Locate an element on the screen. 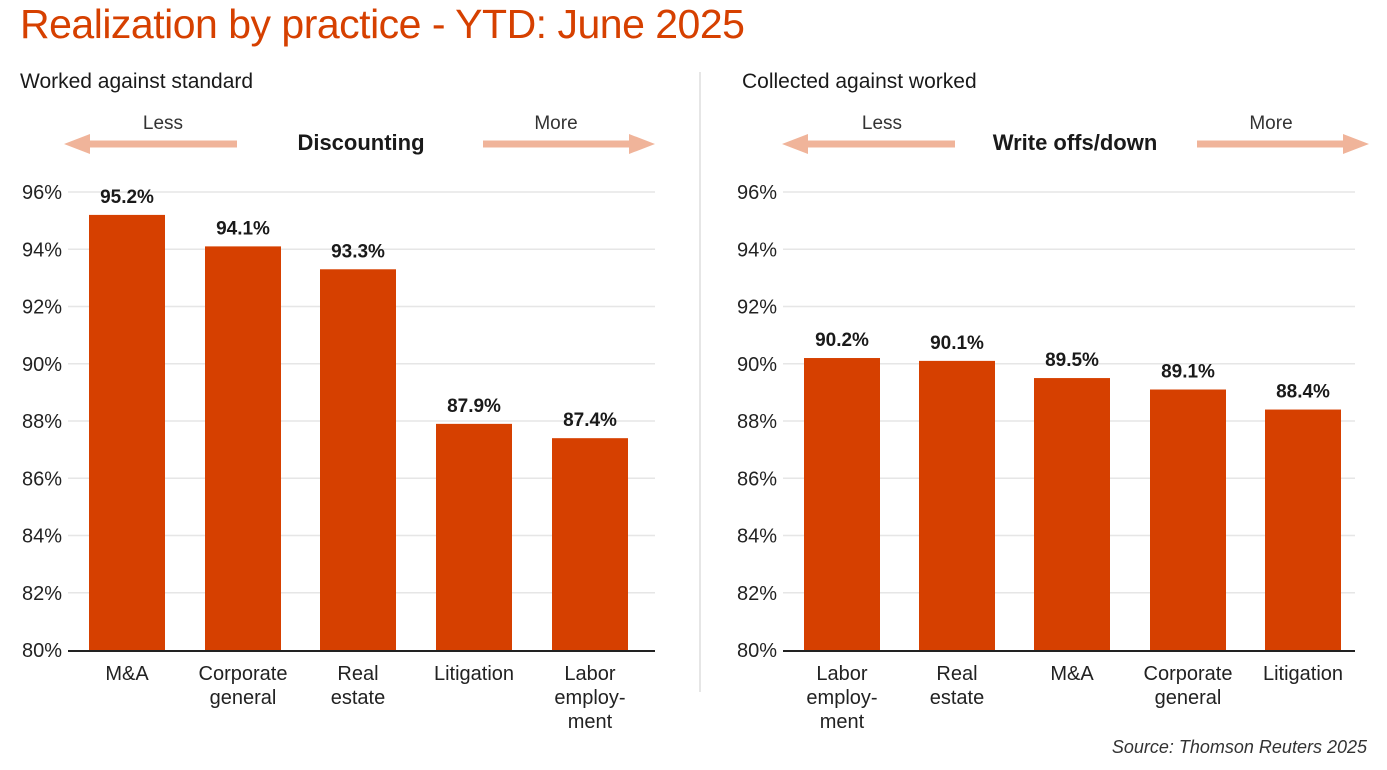 The width and height of the screenshot is (1387, 770). chart-subtitle: Collected against worked is located at coordinates (859, 81).